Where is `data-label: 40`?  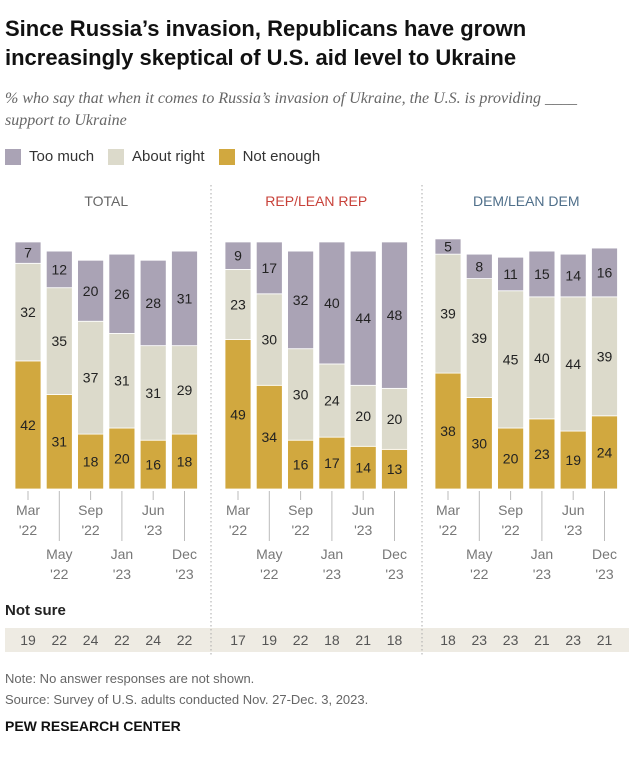
data-label: 40 is located at coordinates (332, 303).